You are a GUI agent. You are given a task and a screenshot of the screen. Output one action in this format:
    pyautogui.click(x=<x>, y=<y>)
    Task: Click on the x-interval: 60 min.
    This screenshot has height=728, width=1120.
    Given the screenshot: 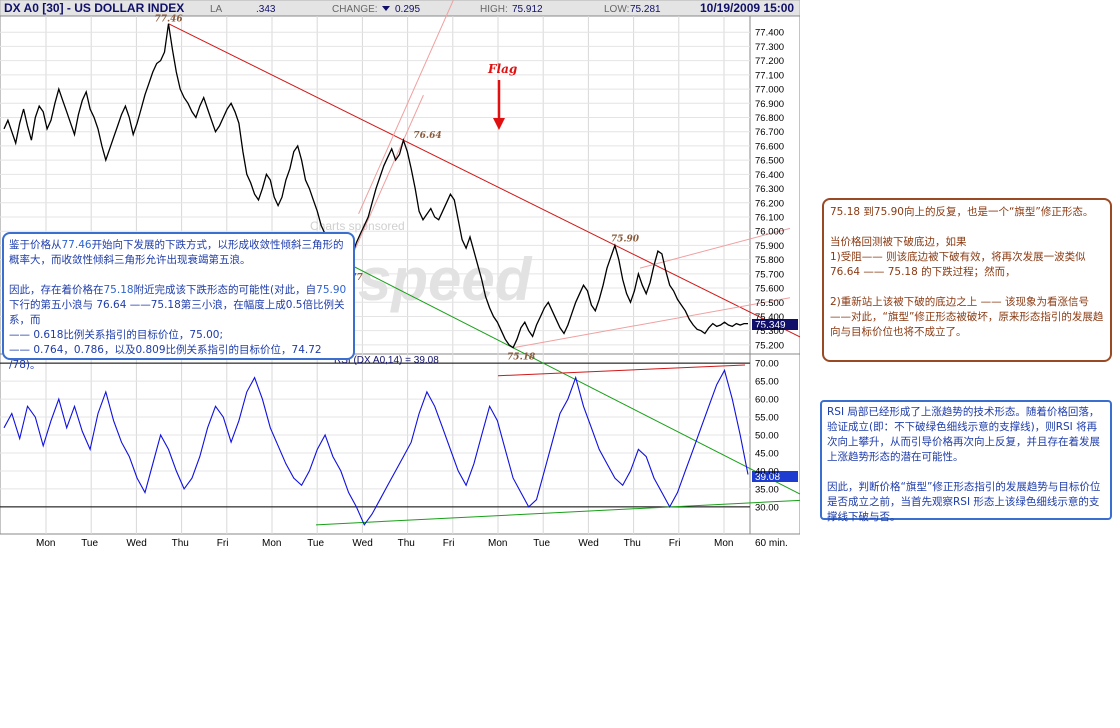 What is the action you would take?
    pyautogui.click(x=771, y=543)
    